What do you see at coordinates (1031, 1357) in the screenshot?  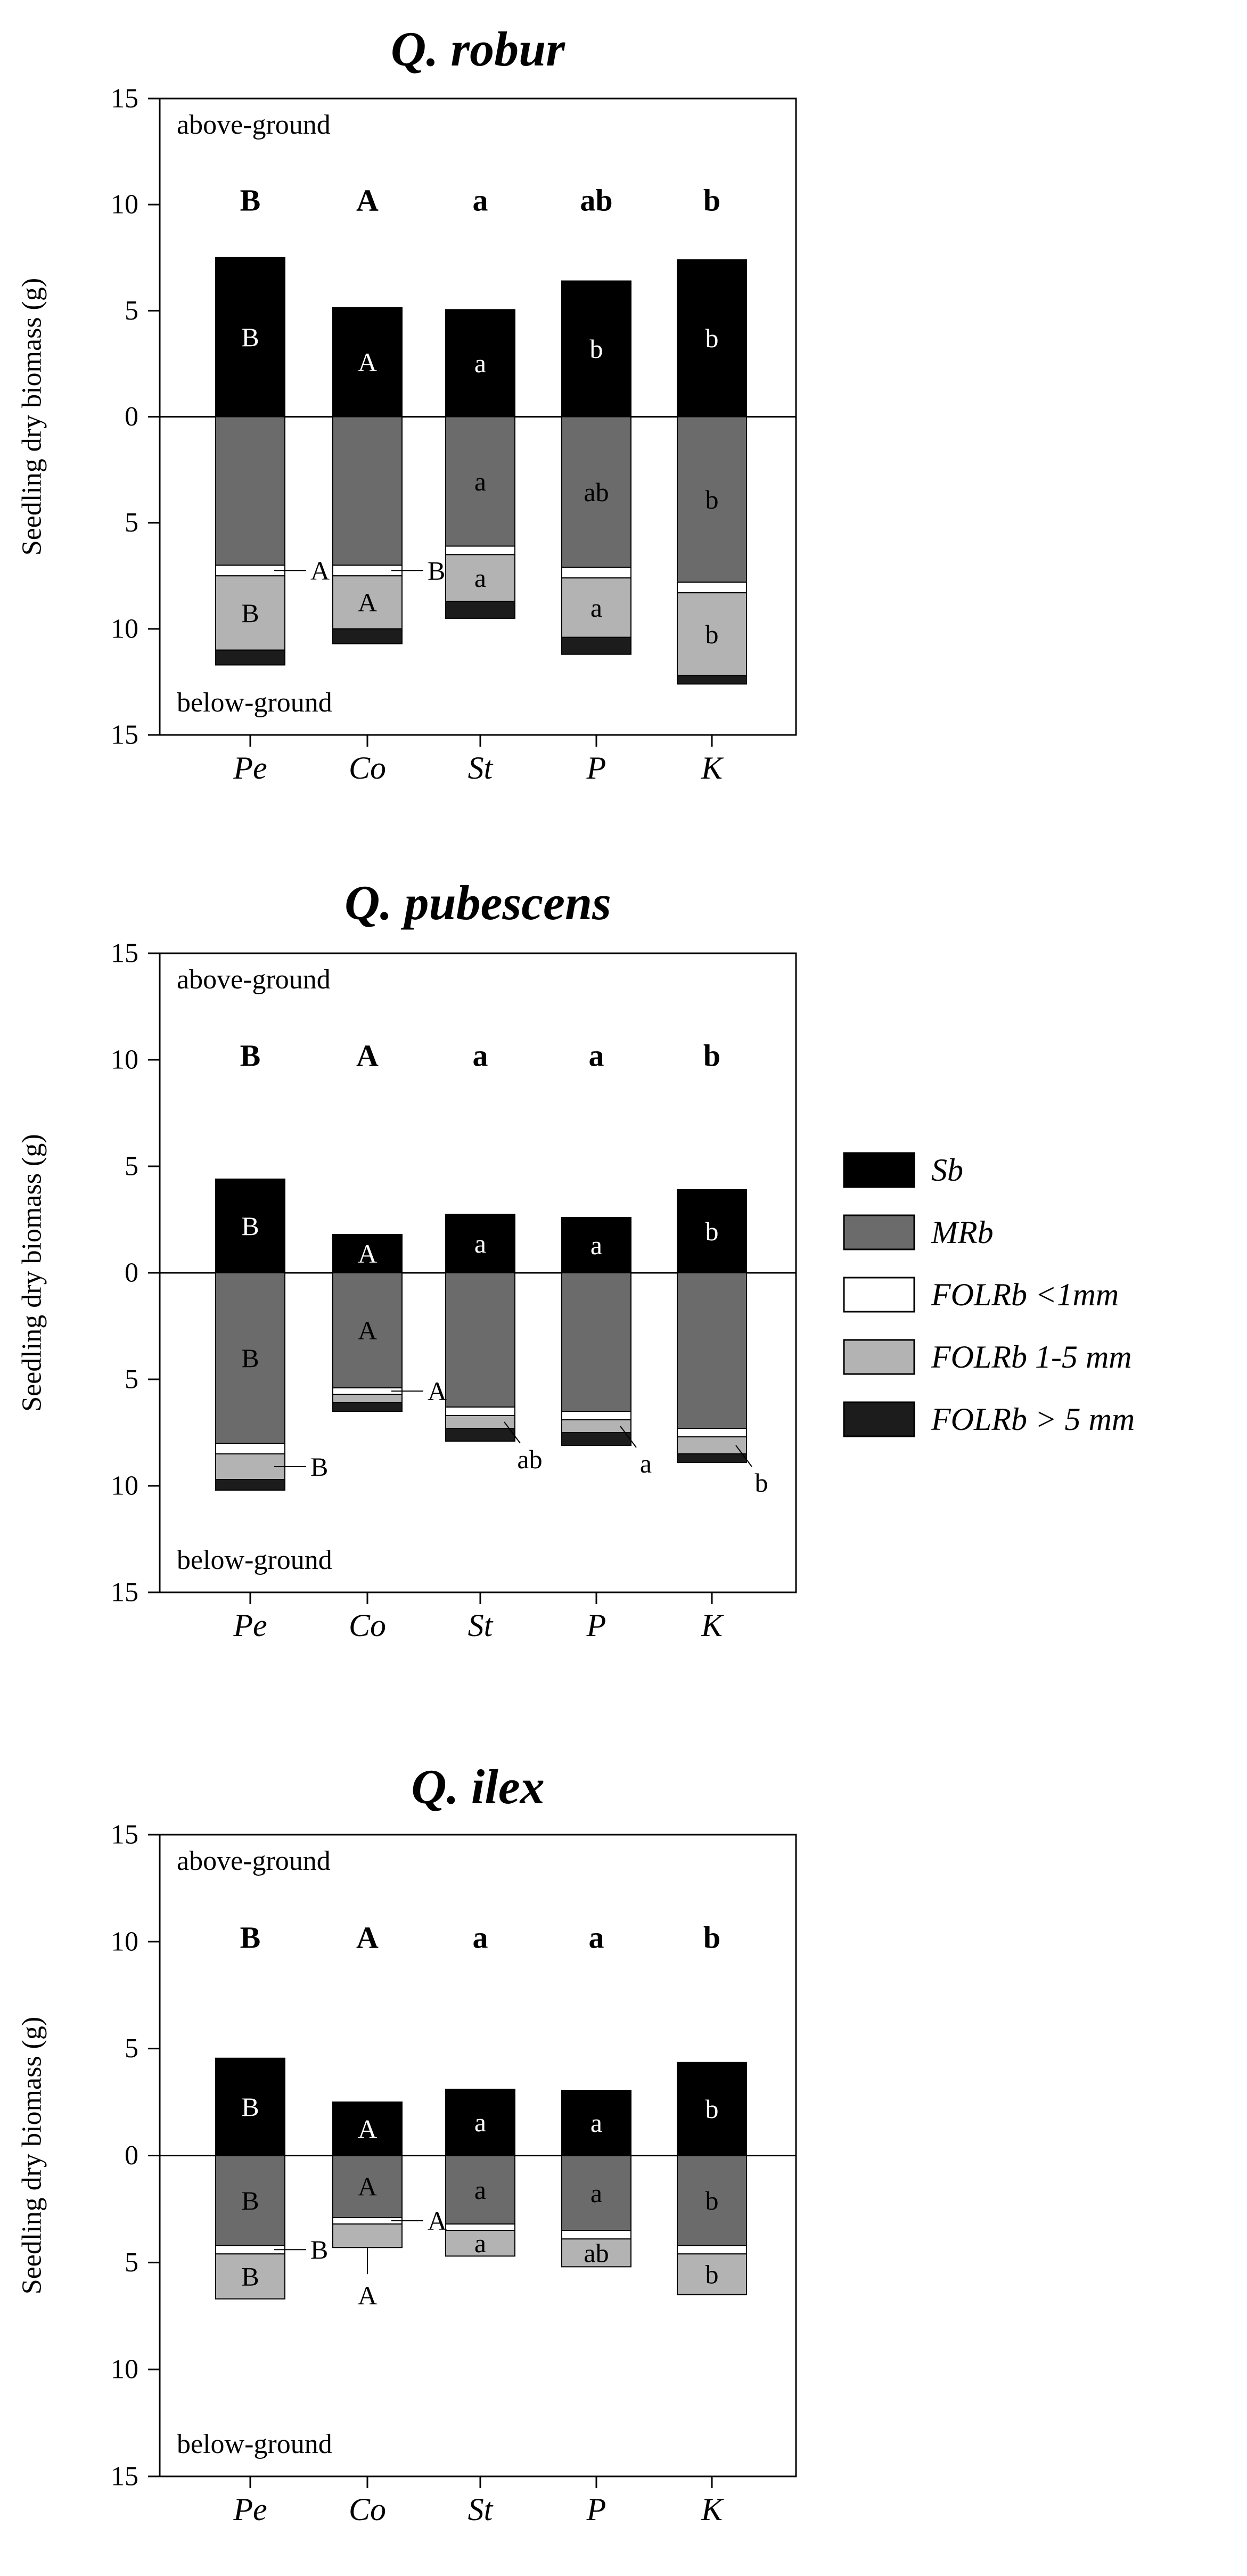 I see `legend-label: FOLRb 1-5 mm` at bounding box center [1031, 1357].